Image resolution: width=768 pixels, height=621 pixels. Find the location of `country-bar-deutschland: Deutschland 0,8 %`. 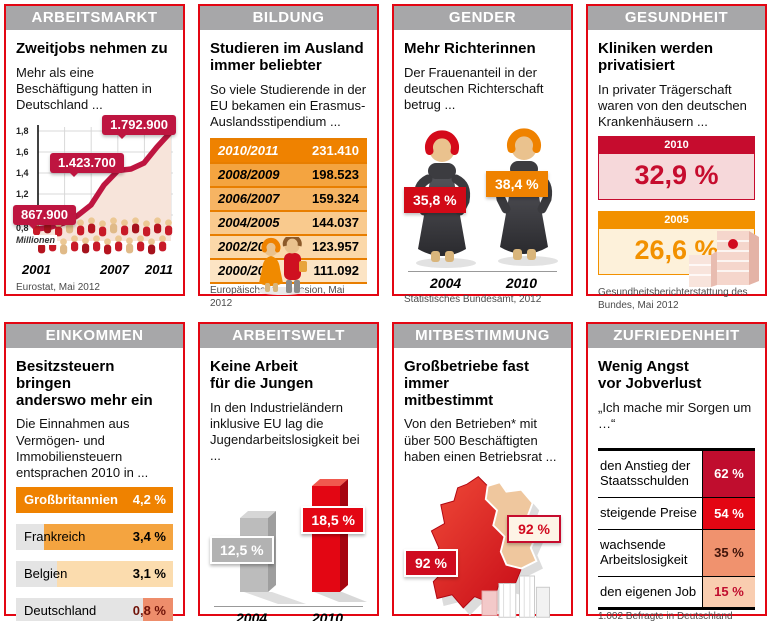

country-bar-deutschland: Deutschland 0,8 % is located at coordinates (94, 609).